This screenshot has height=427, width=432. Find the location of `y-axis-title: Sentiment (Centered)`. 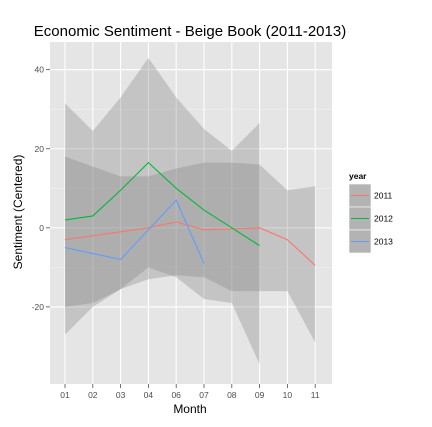

y-axis-title: Sentiment (Centered) is located at coordinates (18, 212).